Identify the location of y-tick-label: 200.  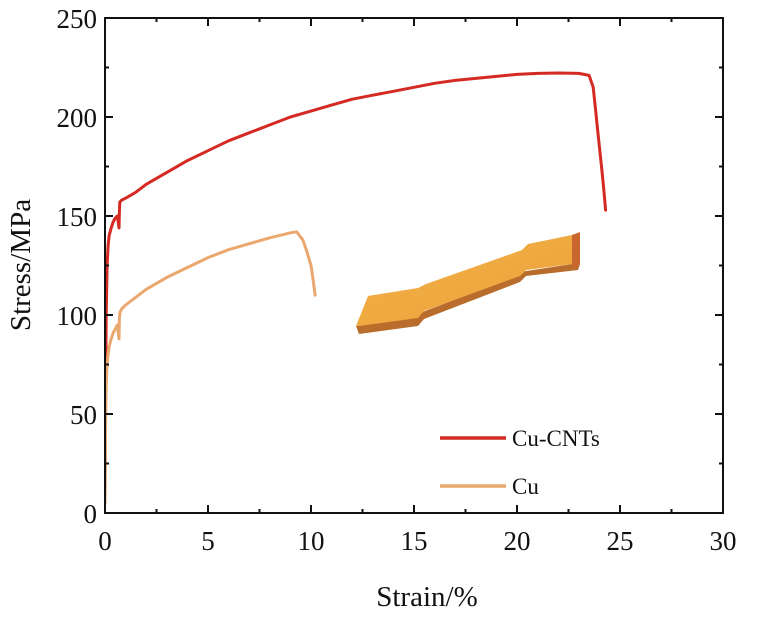
(77, 118).